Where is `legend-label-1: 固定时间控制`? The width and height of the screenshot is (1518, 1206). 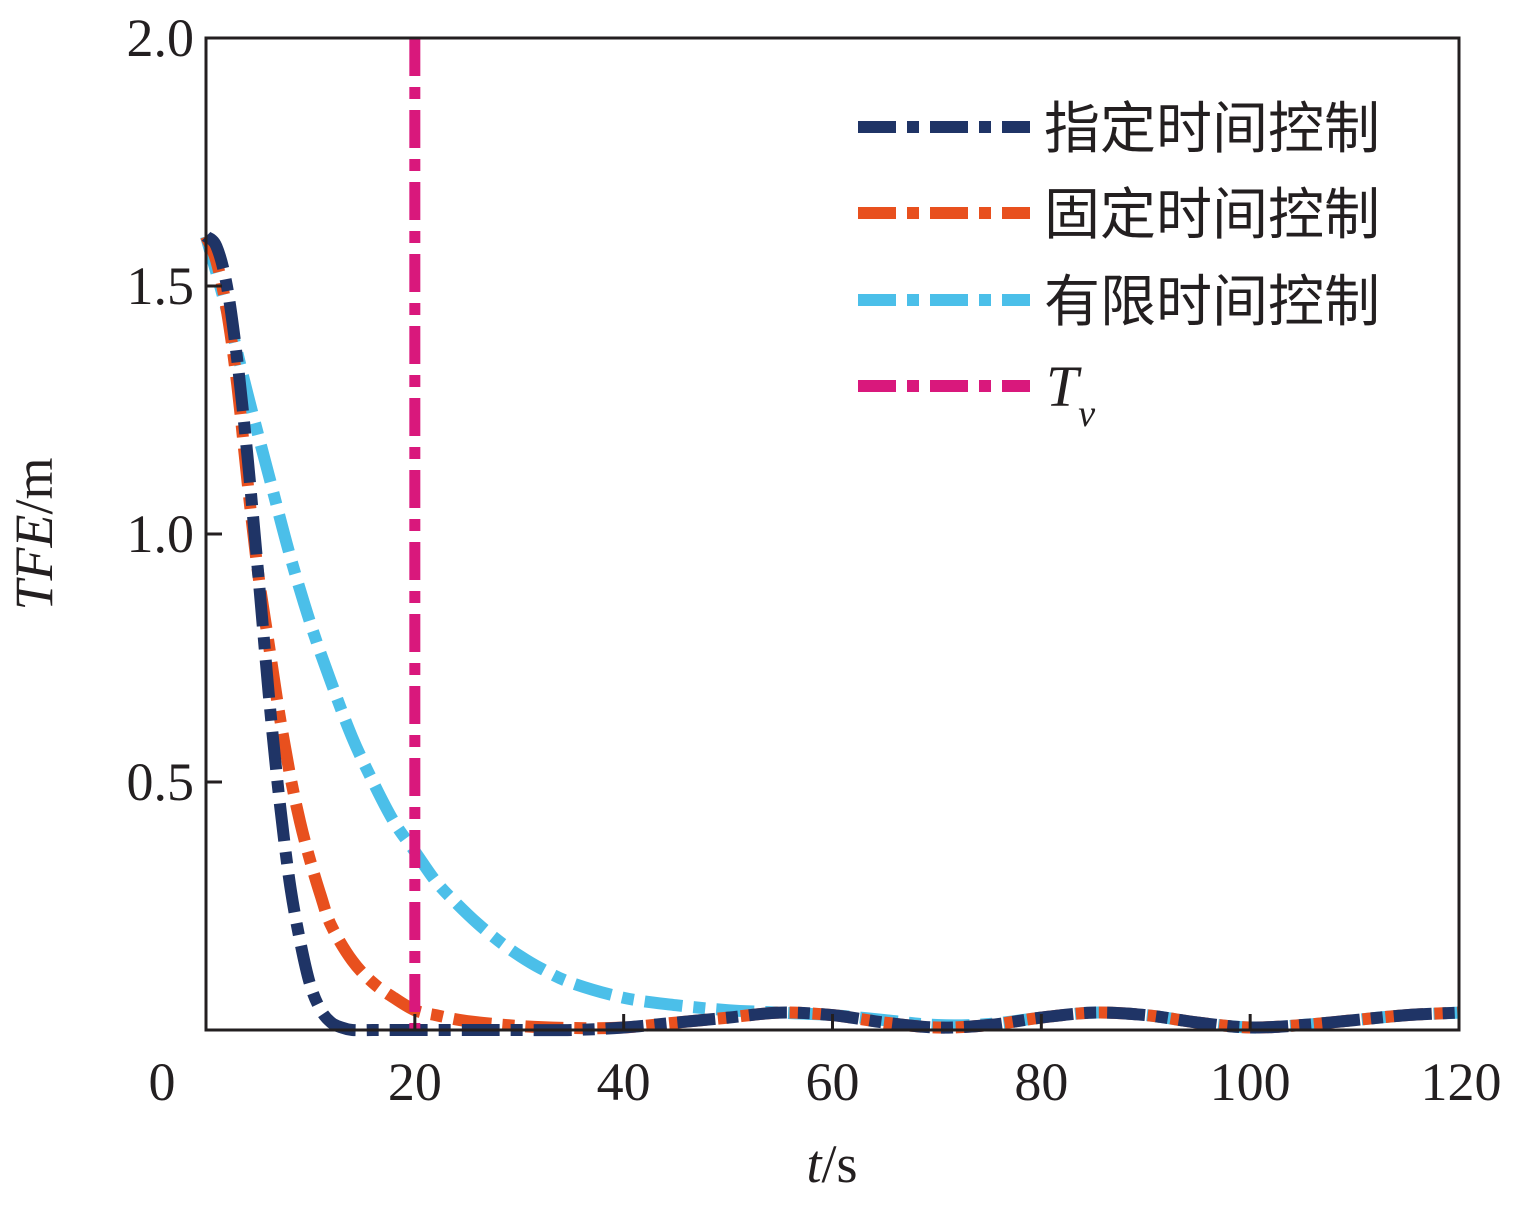
legend-label-1: 固定时间控制 is located at coordinates (1212, 215).